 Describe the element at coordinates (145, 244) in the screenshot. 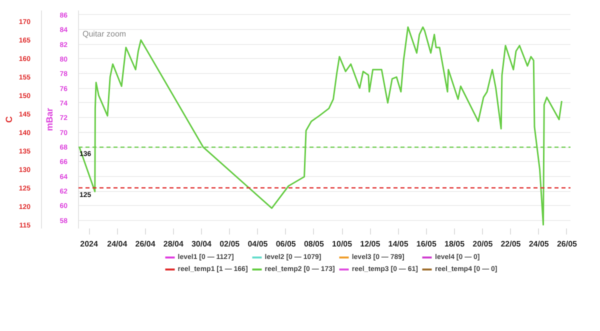

I see `x-tick-label: 26/04` at that location.